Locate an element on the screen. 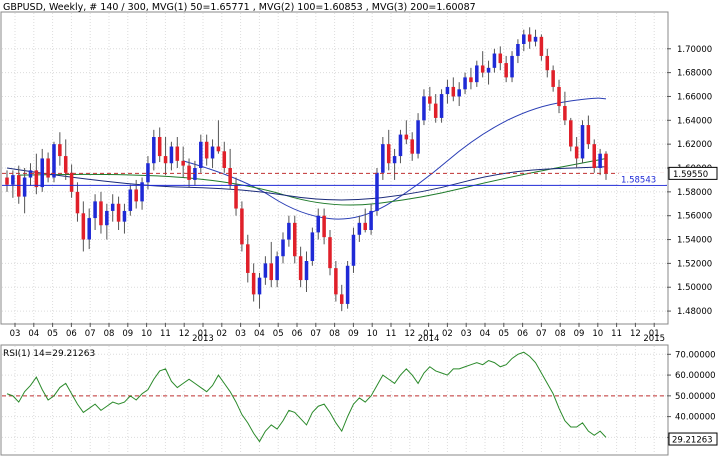 This screenshot has height=463, width=720. rsi-tick-label: 70.00000 is located at coordinates (695, 355).